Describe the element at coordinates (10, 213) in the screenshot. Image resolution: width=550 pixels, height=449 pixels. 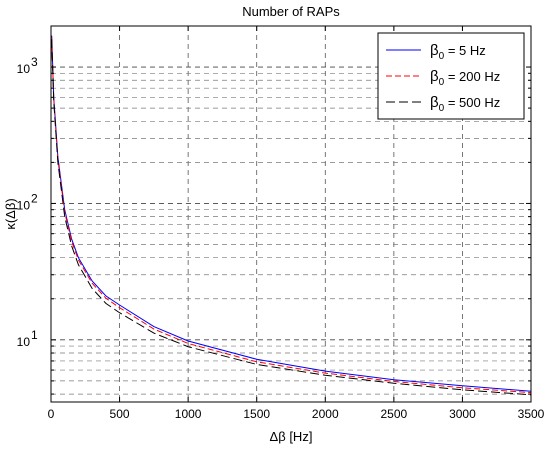
I see `y-axis-label: κ(Δβ)` at that location.